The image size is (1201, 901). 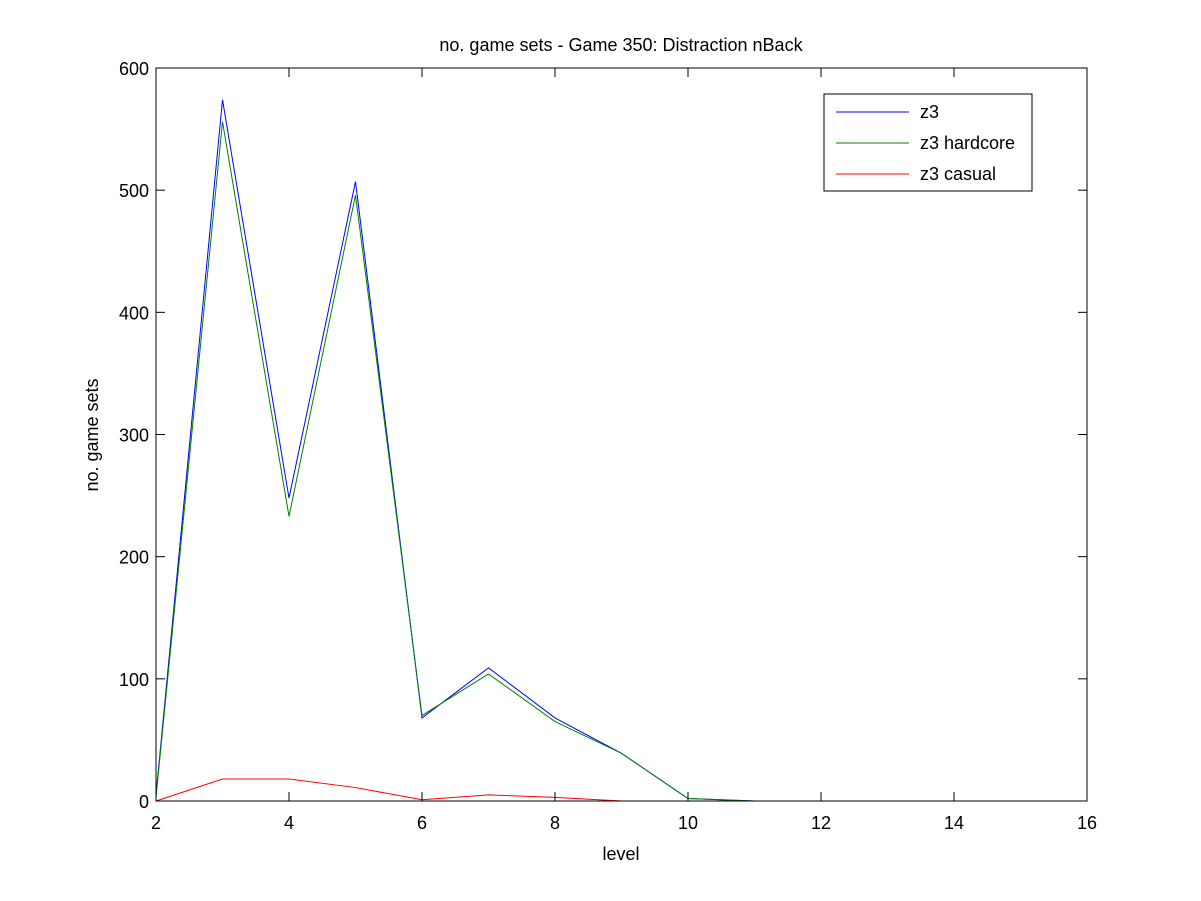 What do you see at coordinates (967, 143) in the screenshot?
I see `legend-label-1: z3 hardcore` at bounding box center [967, 143].